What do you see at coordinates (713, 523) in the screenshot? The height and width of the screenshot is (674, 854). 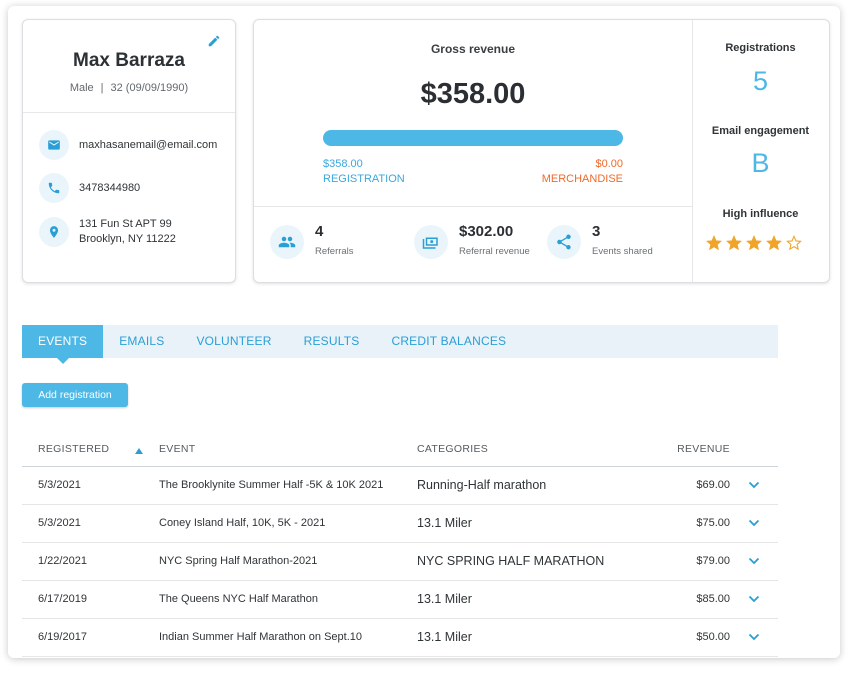 I see `row-revenue: $75.00` at bounding box center [713, 523].